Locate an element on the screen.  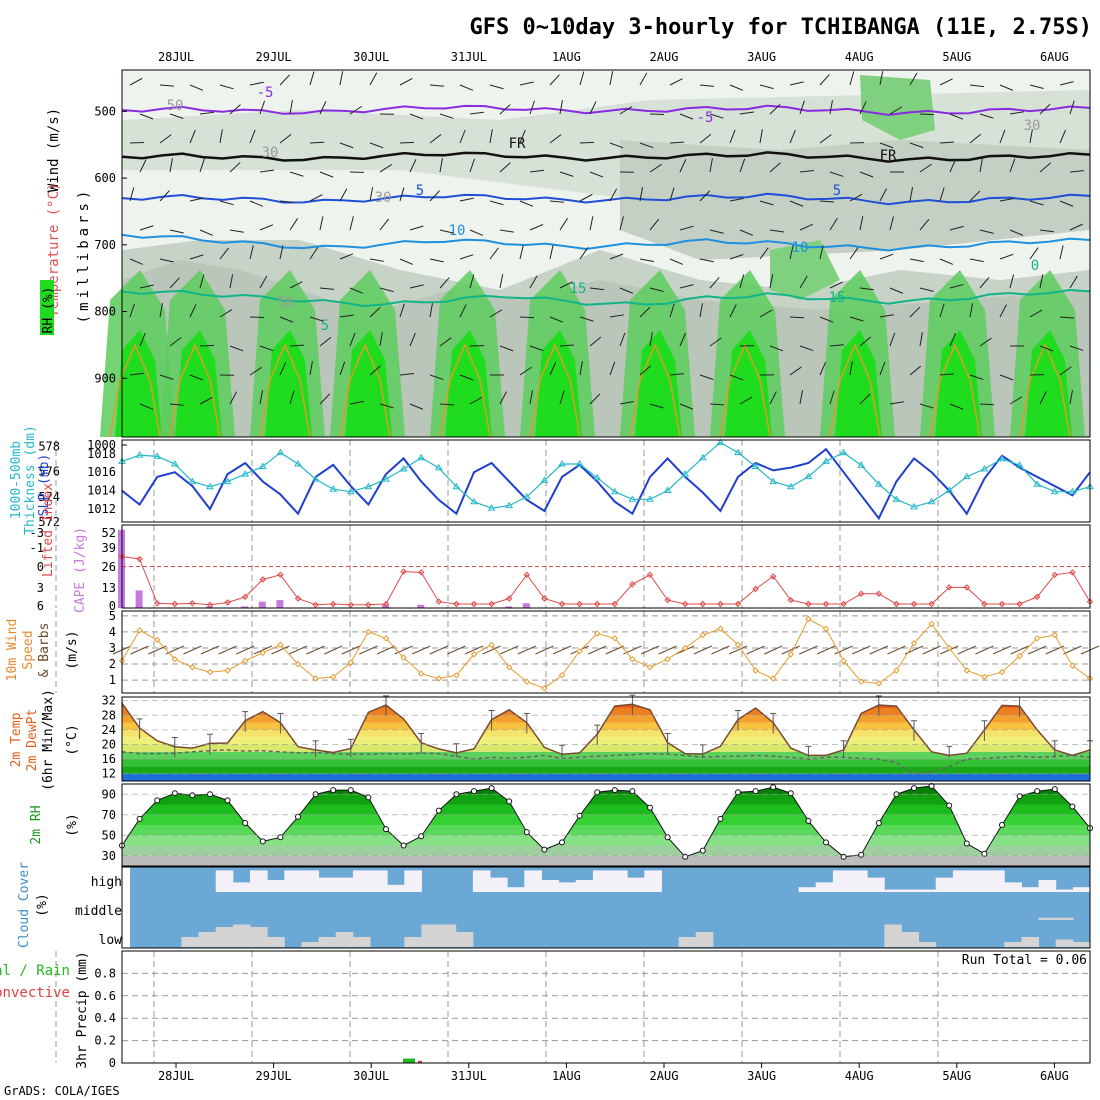
isotherm-line--5 is located at coordinates (606, 110).